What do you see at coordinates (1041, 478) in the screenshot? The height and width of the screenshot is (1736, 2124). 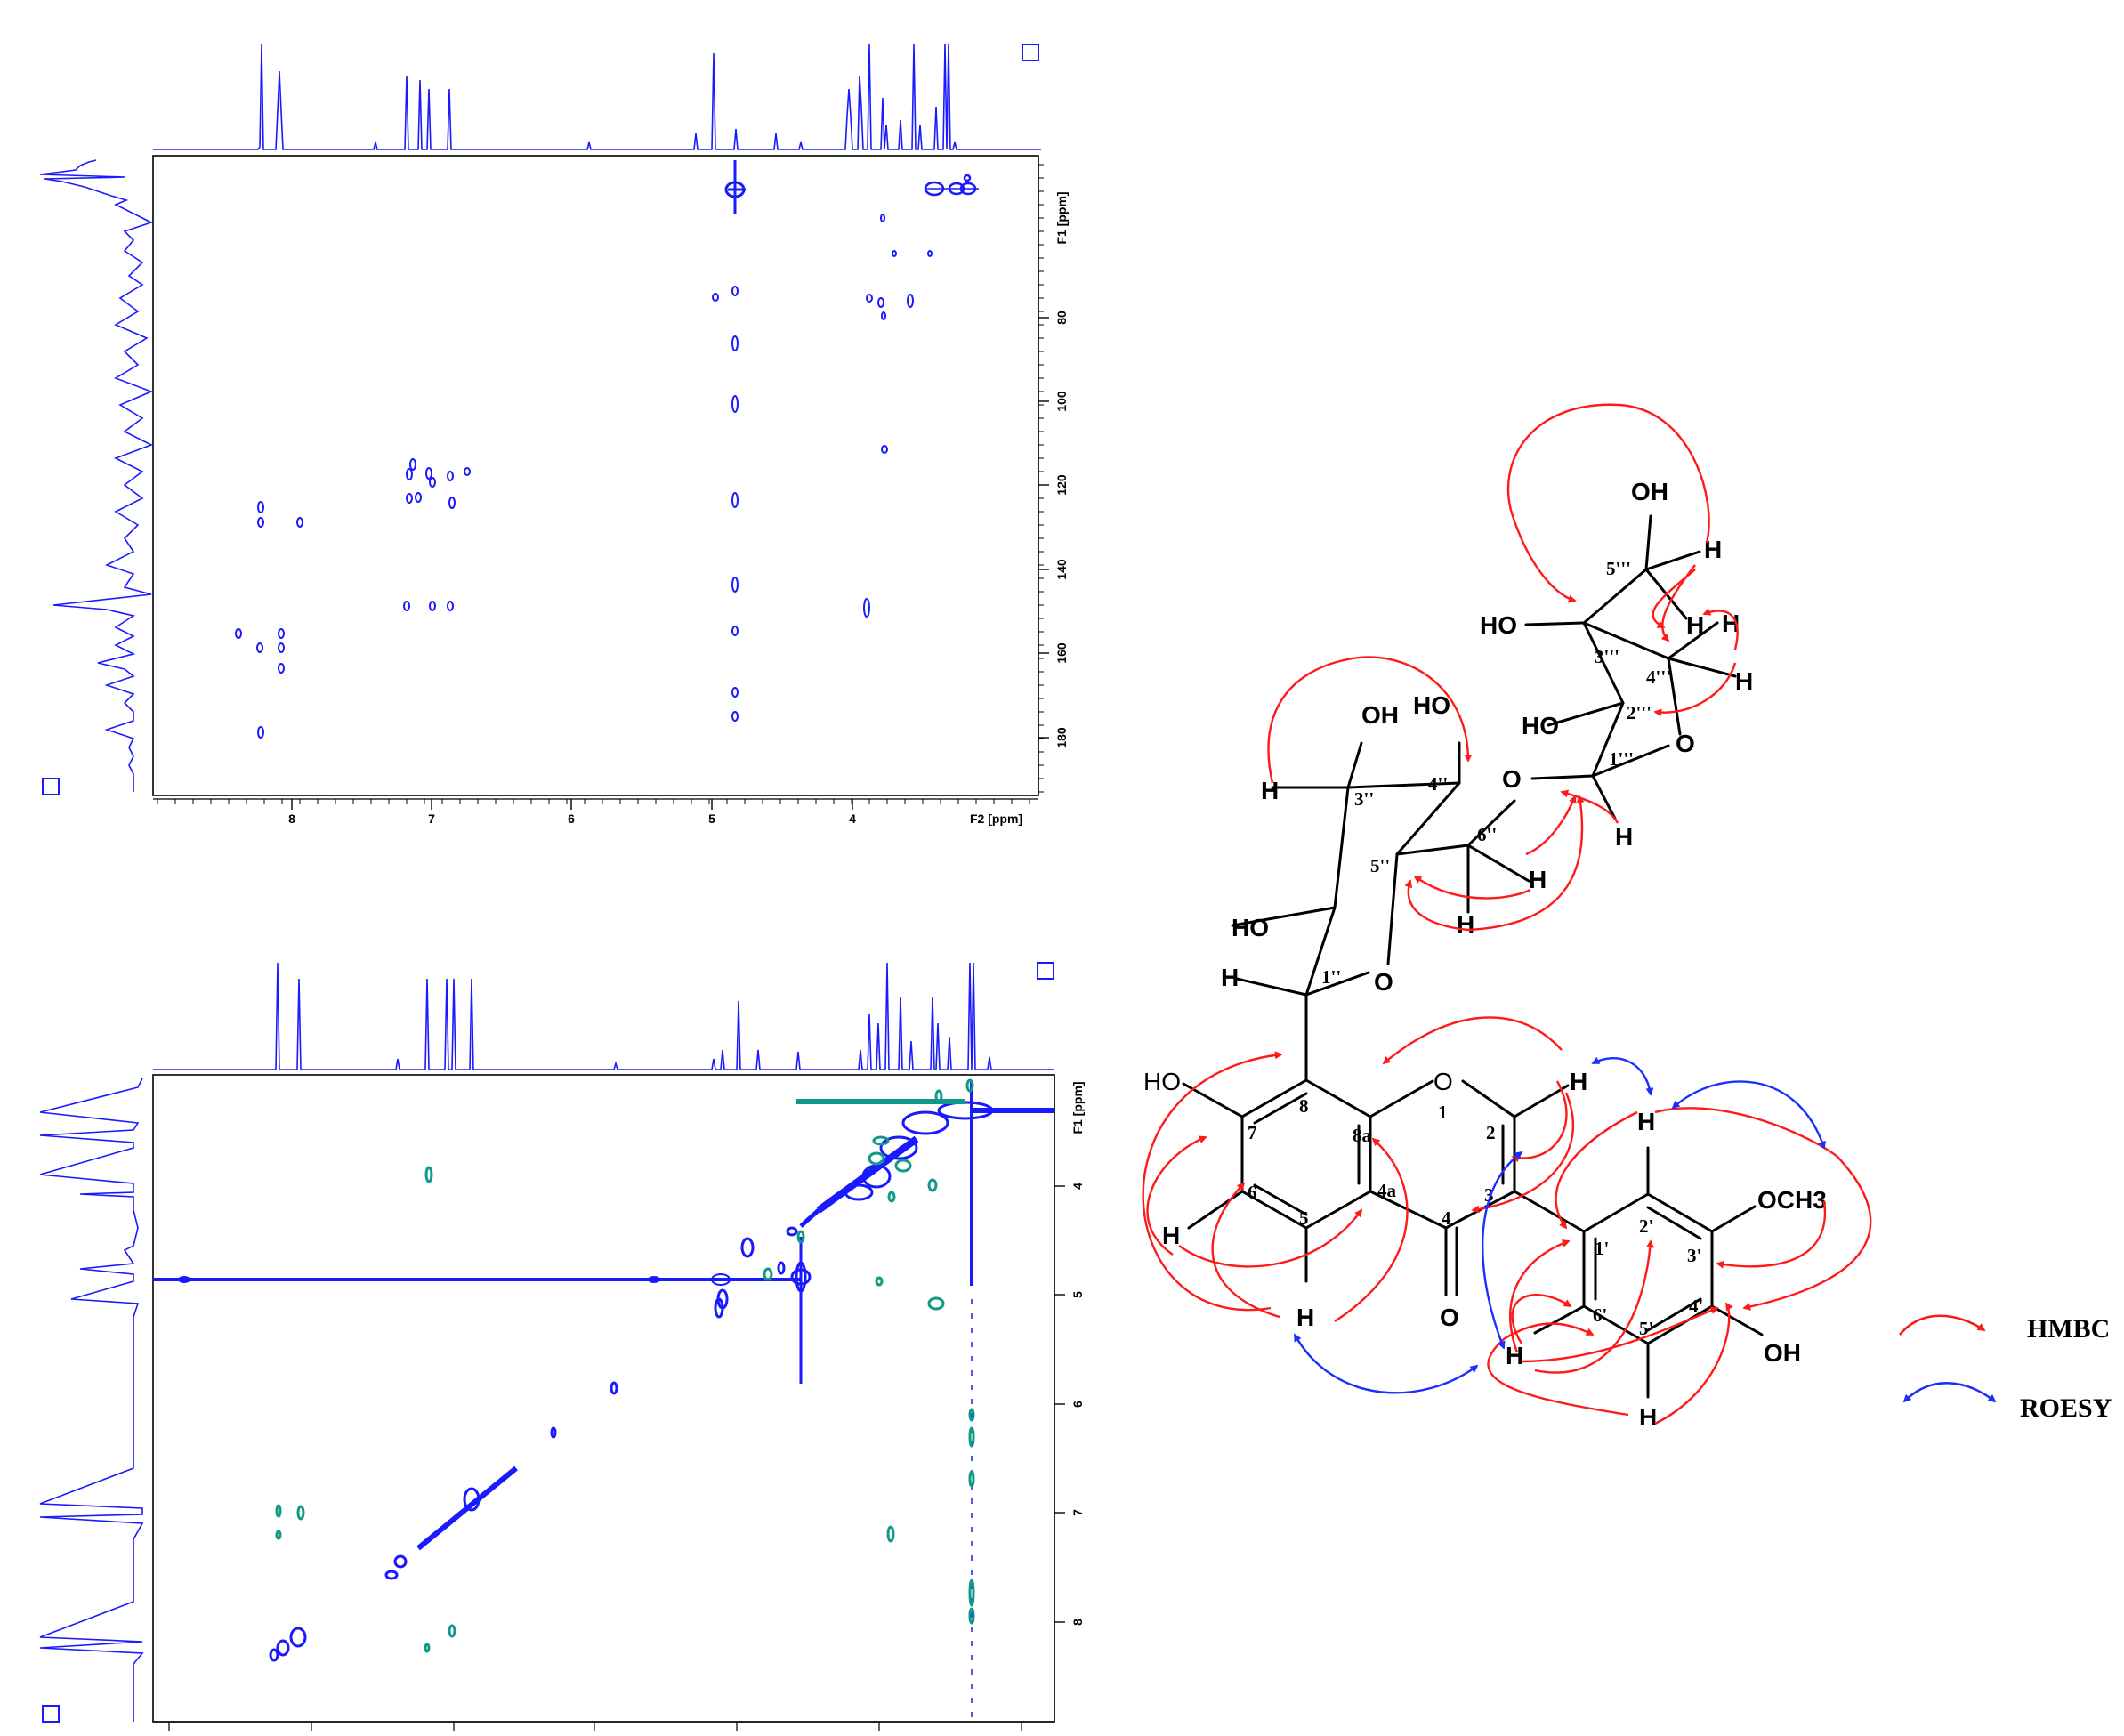 I see `top-f1-minor-ticks` at bounding box center [1041, 478].